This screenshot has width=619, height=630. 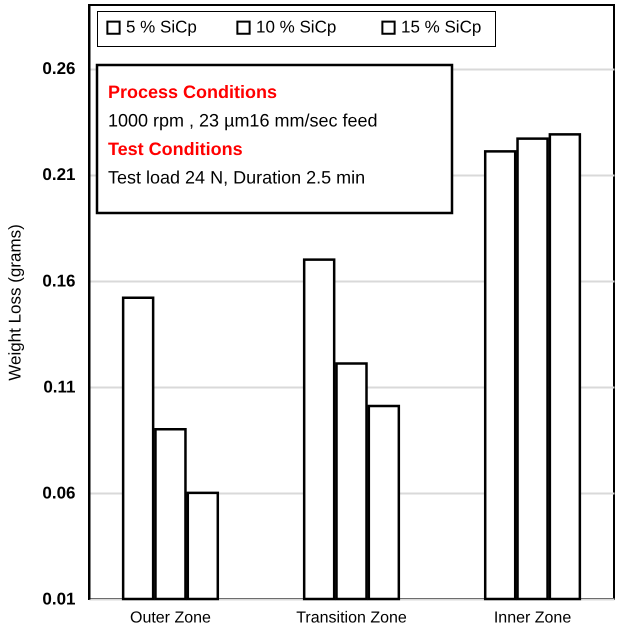 I want to click on annotation: Process Conditions, so click(x=193, y=92).